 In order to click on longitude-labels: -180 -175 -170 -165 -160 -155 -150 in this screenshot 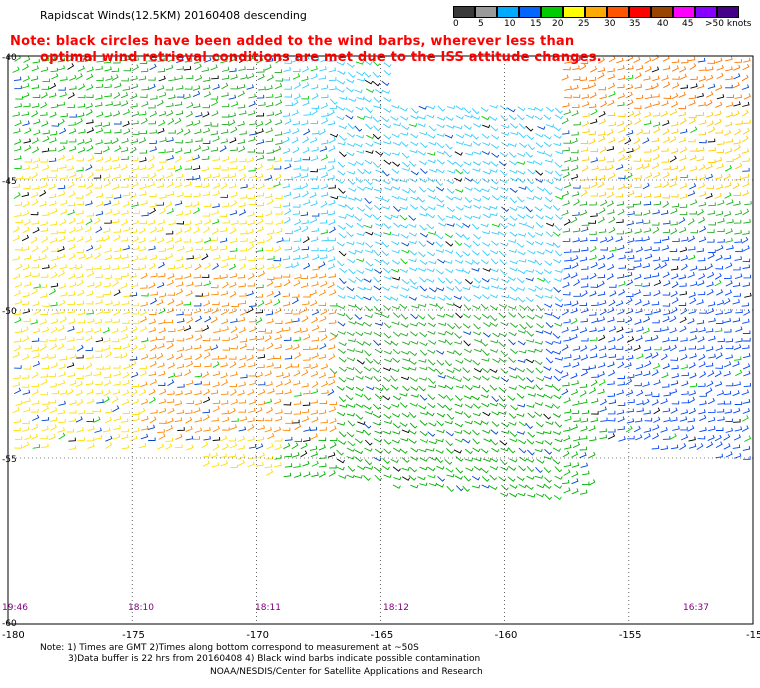, I will do `click(381, 635)`.